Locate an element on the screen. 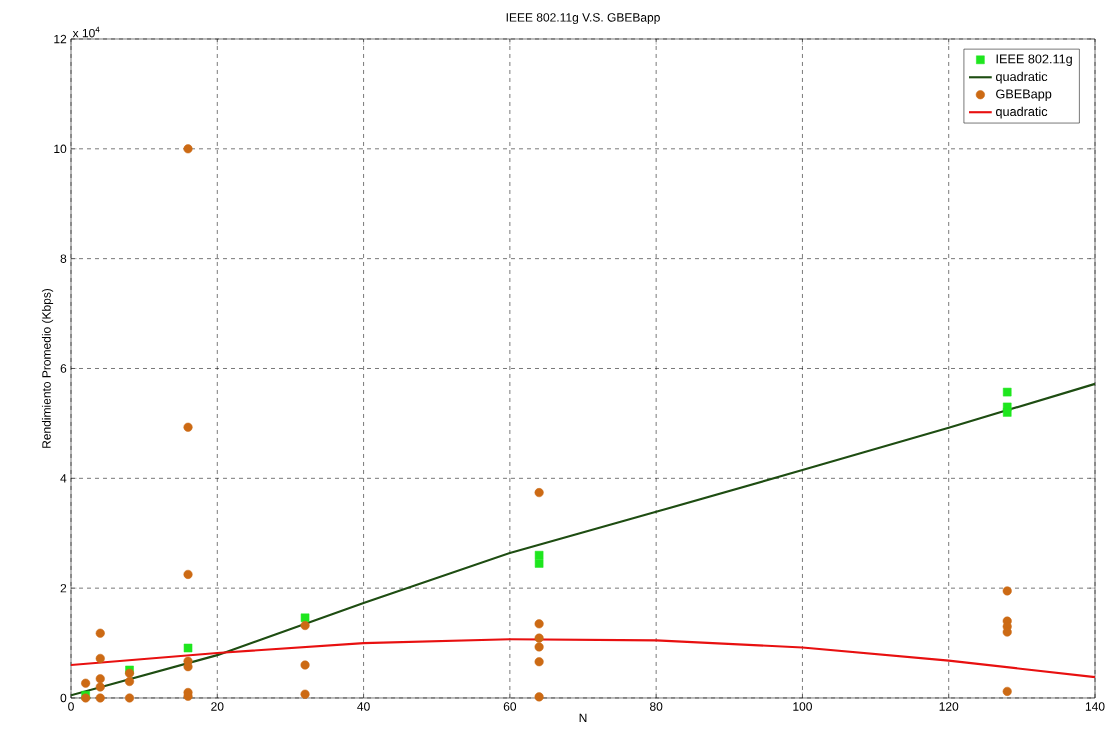  y-tick-label: 6 is located at coordinates (63, 368).